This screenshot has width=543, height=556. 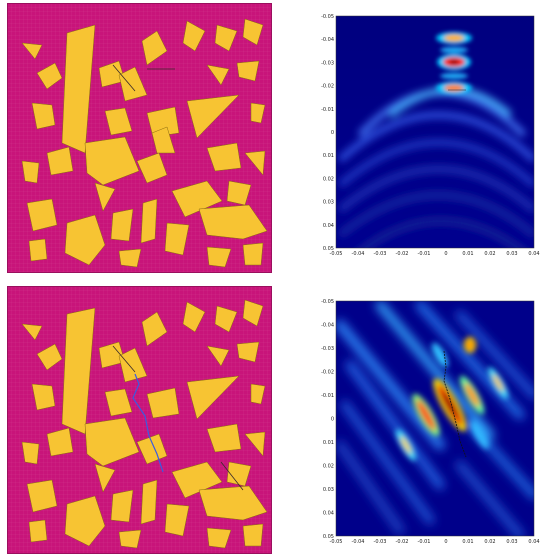 What do you see at coordinates (327, 396) in the screenshot?
I see `y-tick-label: -0.01` at bounding box center [327, 396].